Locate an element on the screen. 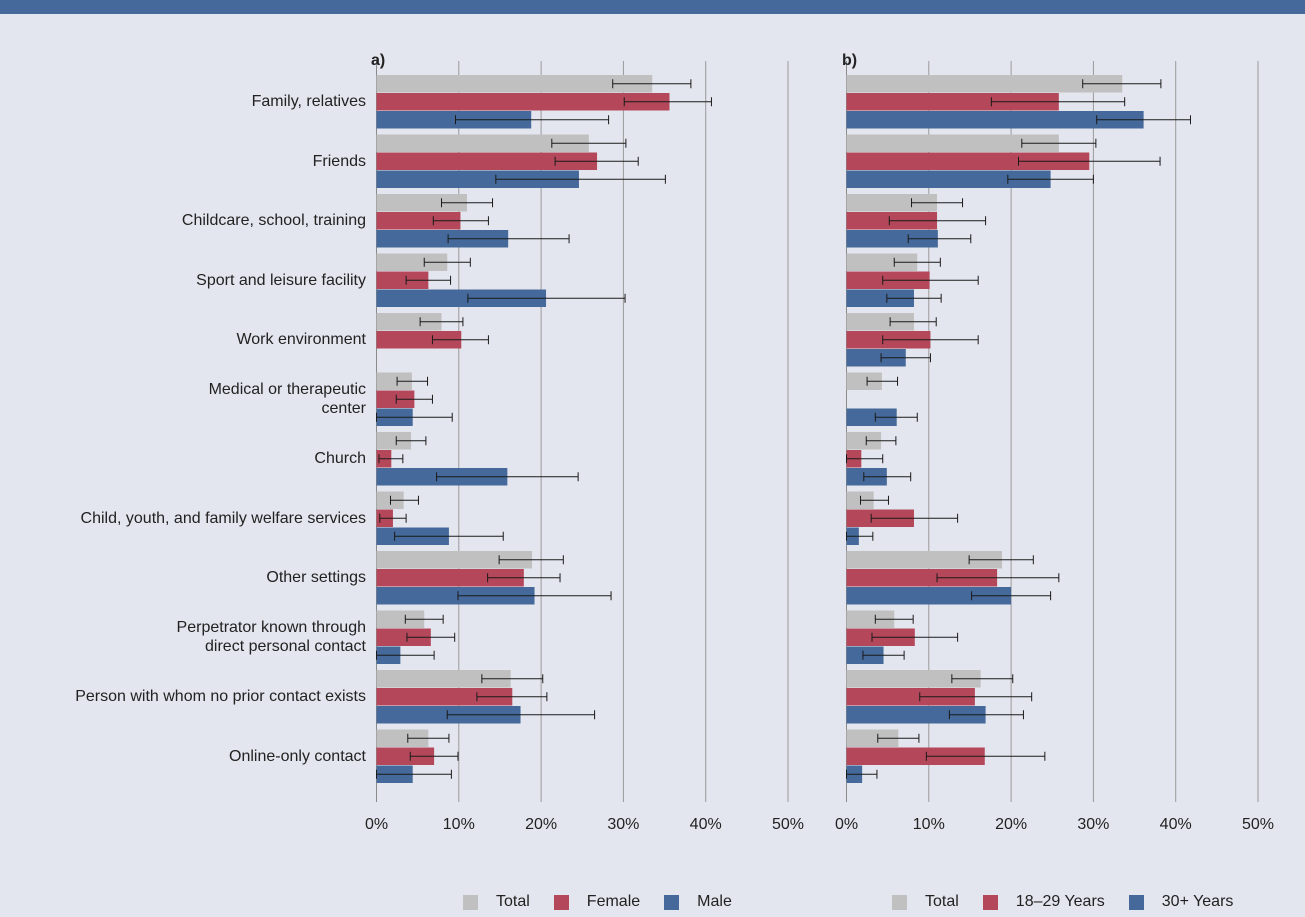 The width and height of the screenshot is (1305, 917). legend-swatch-female is located at coordinates (561, 902).